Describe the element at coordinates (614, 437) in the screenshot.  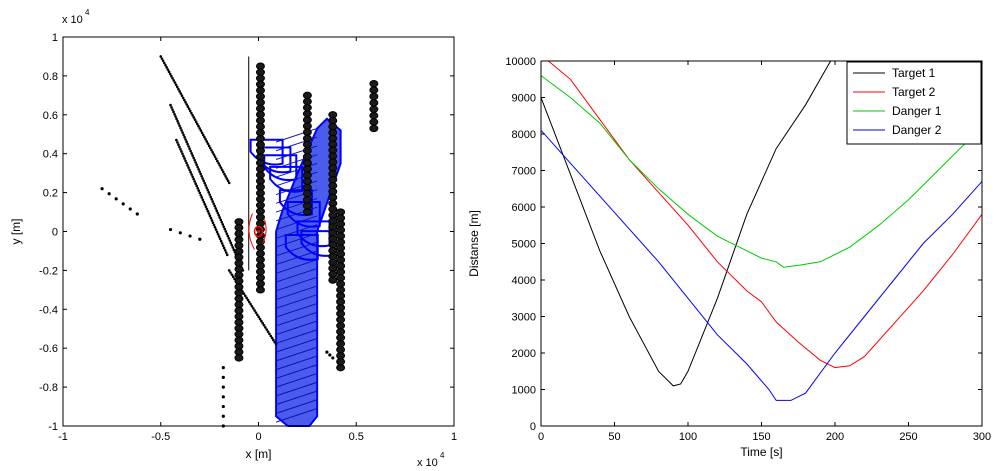
I see `x-tick-label: 50` at that location.